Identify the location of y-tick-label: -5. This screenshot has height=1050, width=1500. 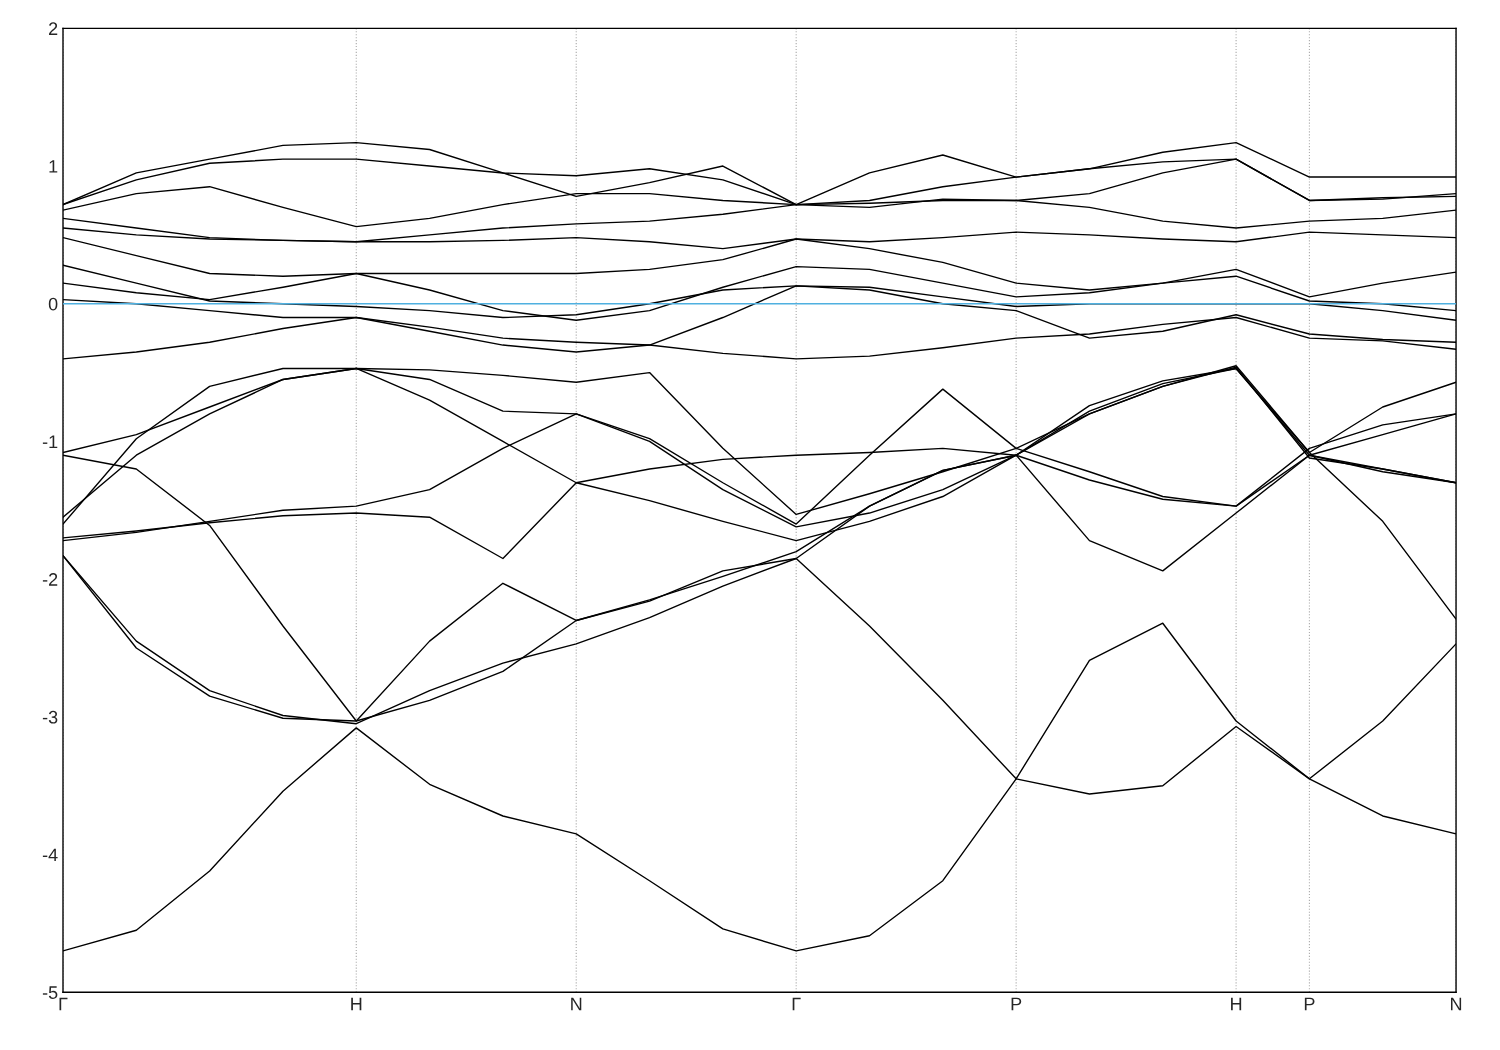
(50, 992).